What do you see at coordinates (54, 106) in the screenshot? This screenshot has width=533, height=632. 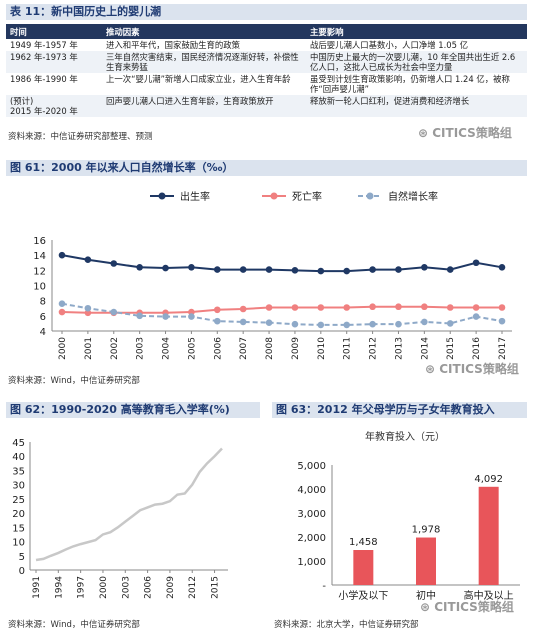 I see `table-cell: (预计) 2015 年-2020 年` at bounding box center [54, 106].